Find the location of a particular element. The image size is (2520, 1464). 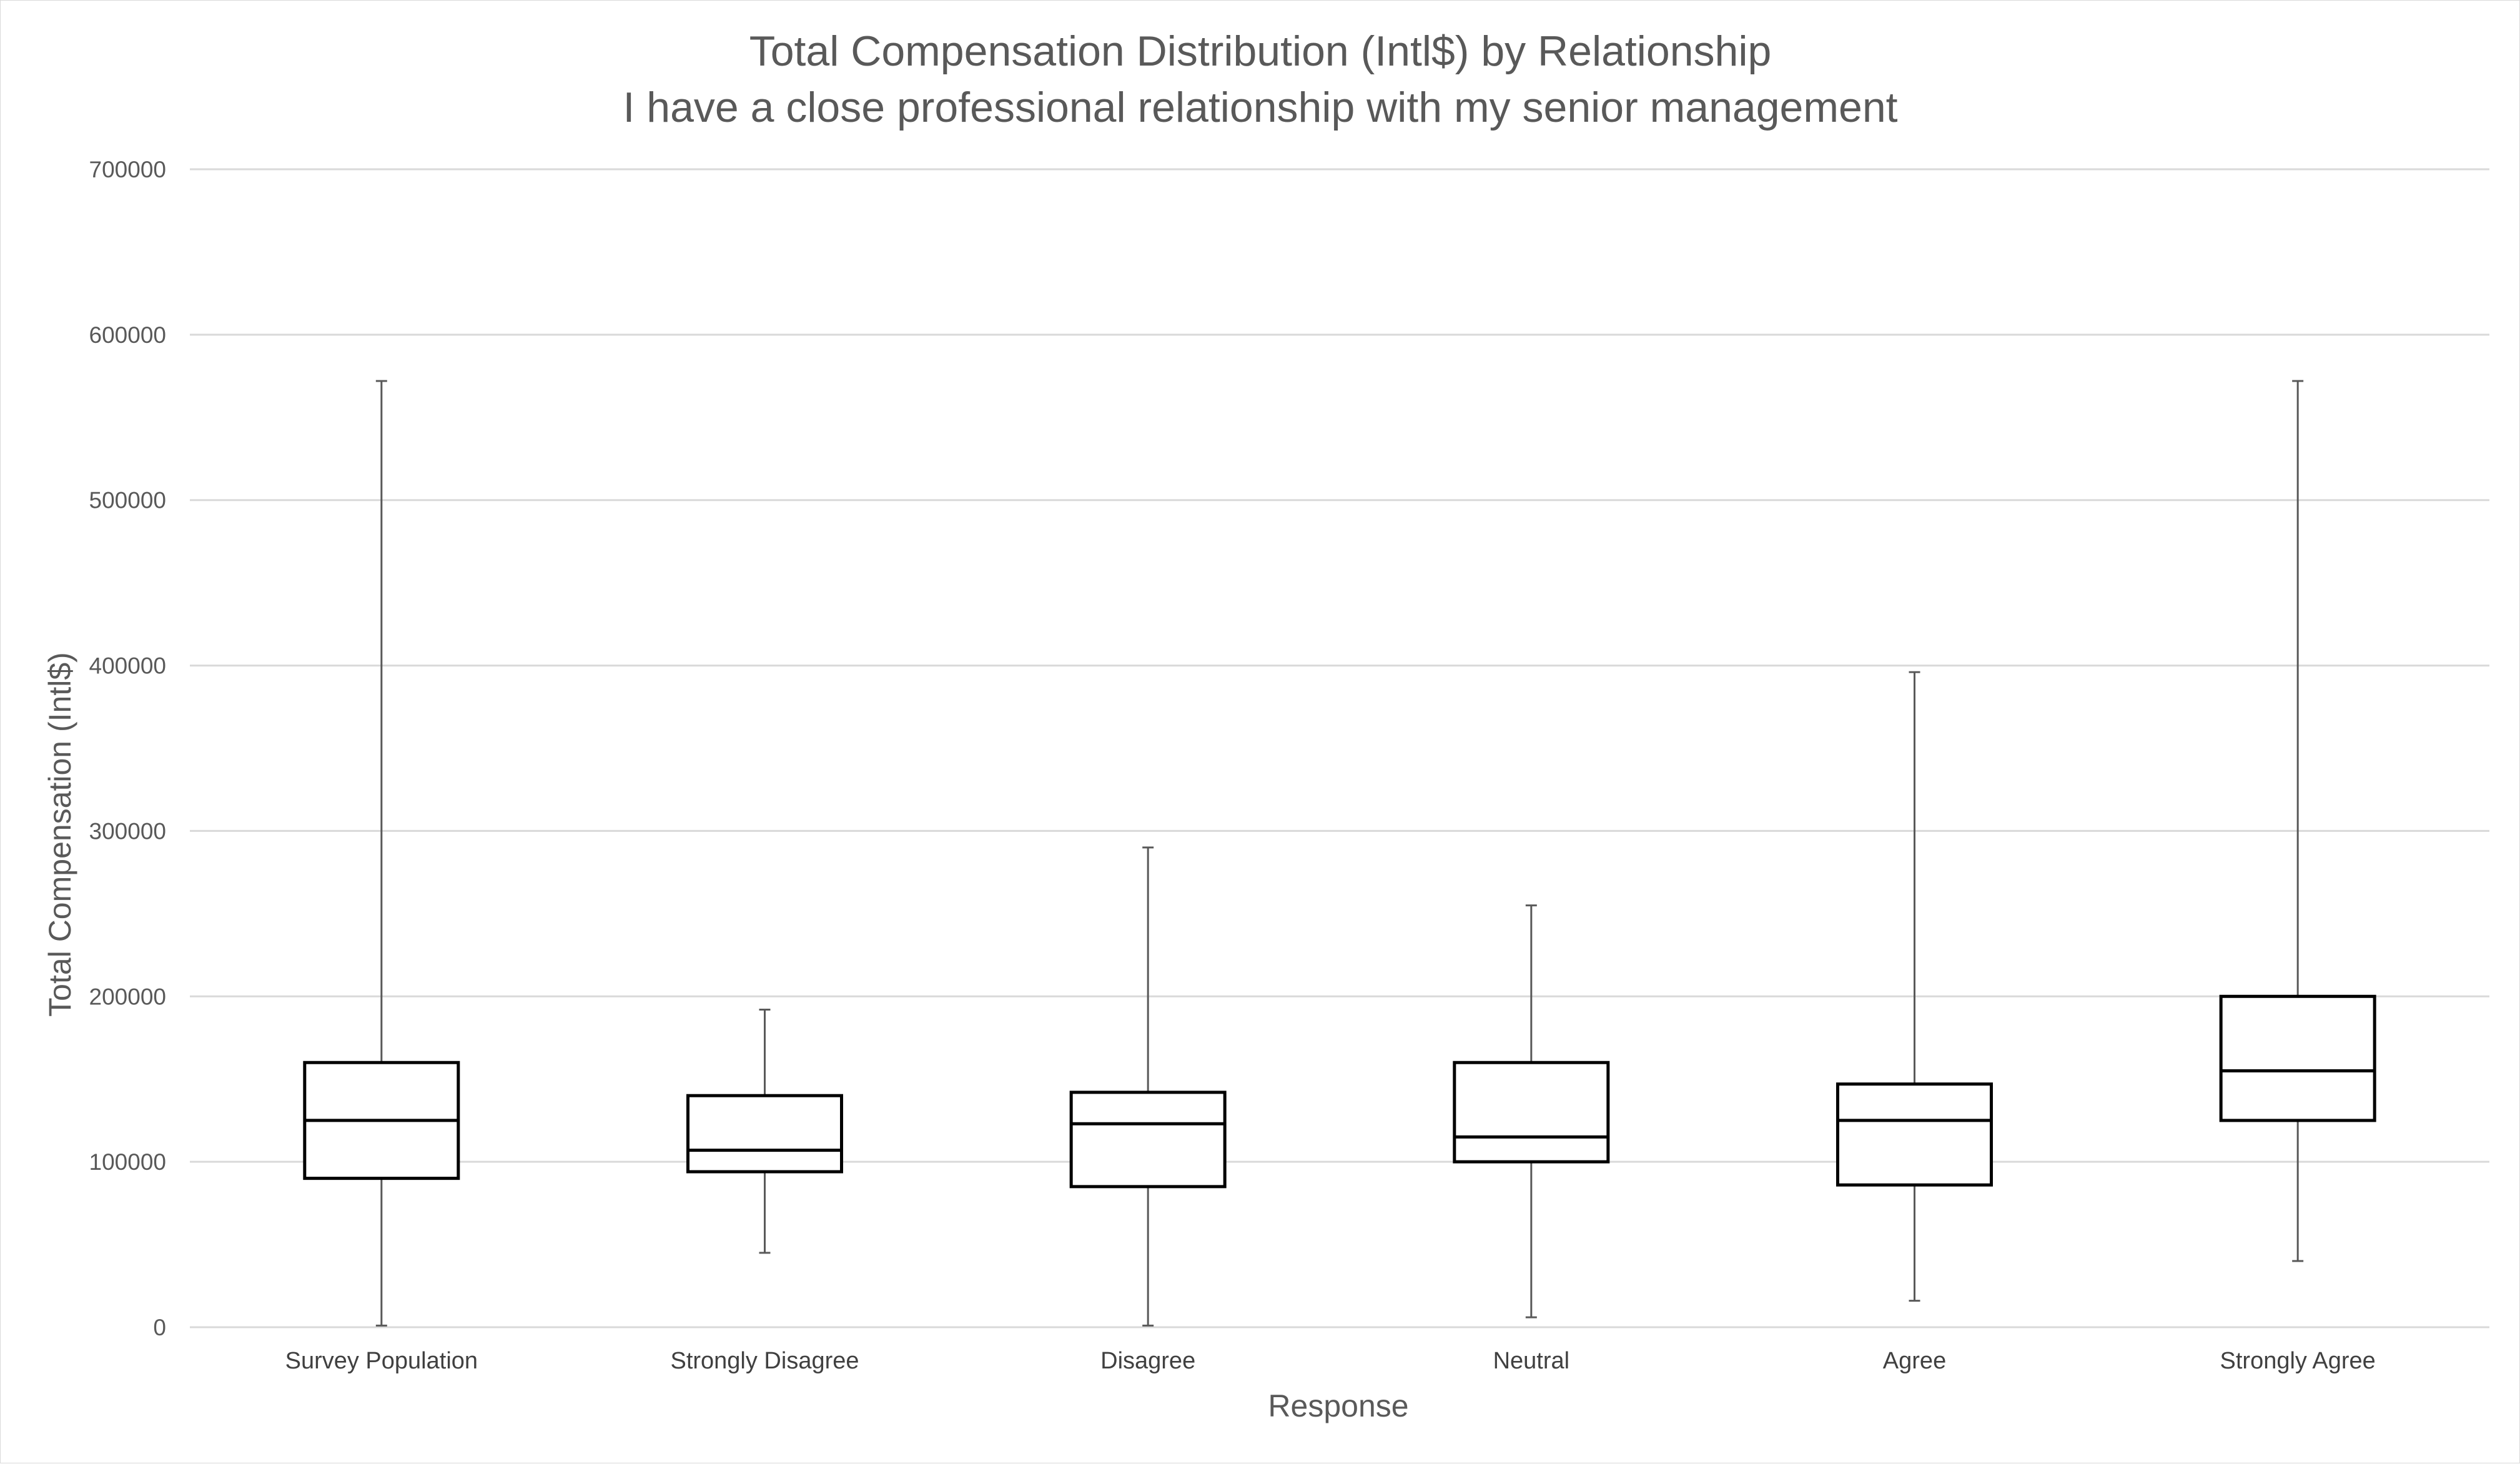

y-tick-label: 600000 is located at coordinates (128, 335).